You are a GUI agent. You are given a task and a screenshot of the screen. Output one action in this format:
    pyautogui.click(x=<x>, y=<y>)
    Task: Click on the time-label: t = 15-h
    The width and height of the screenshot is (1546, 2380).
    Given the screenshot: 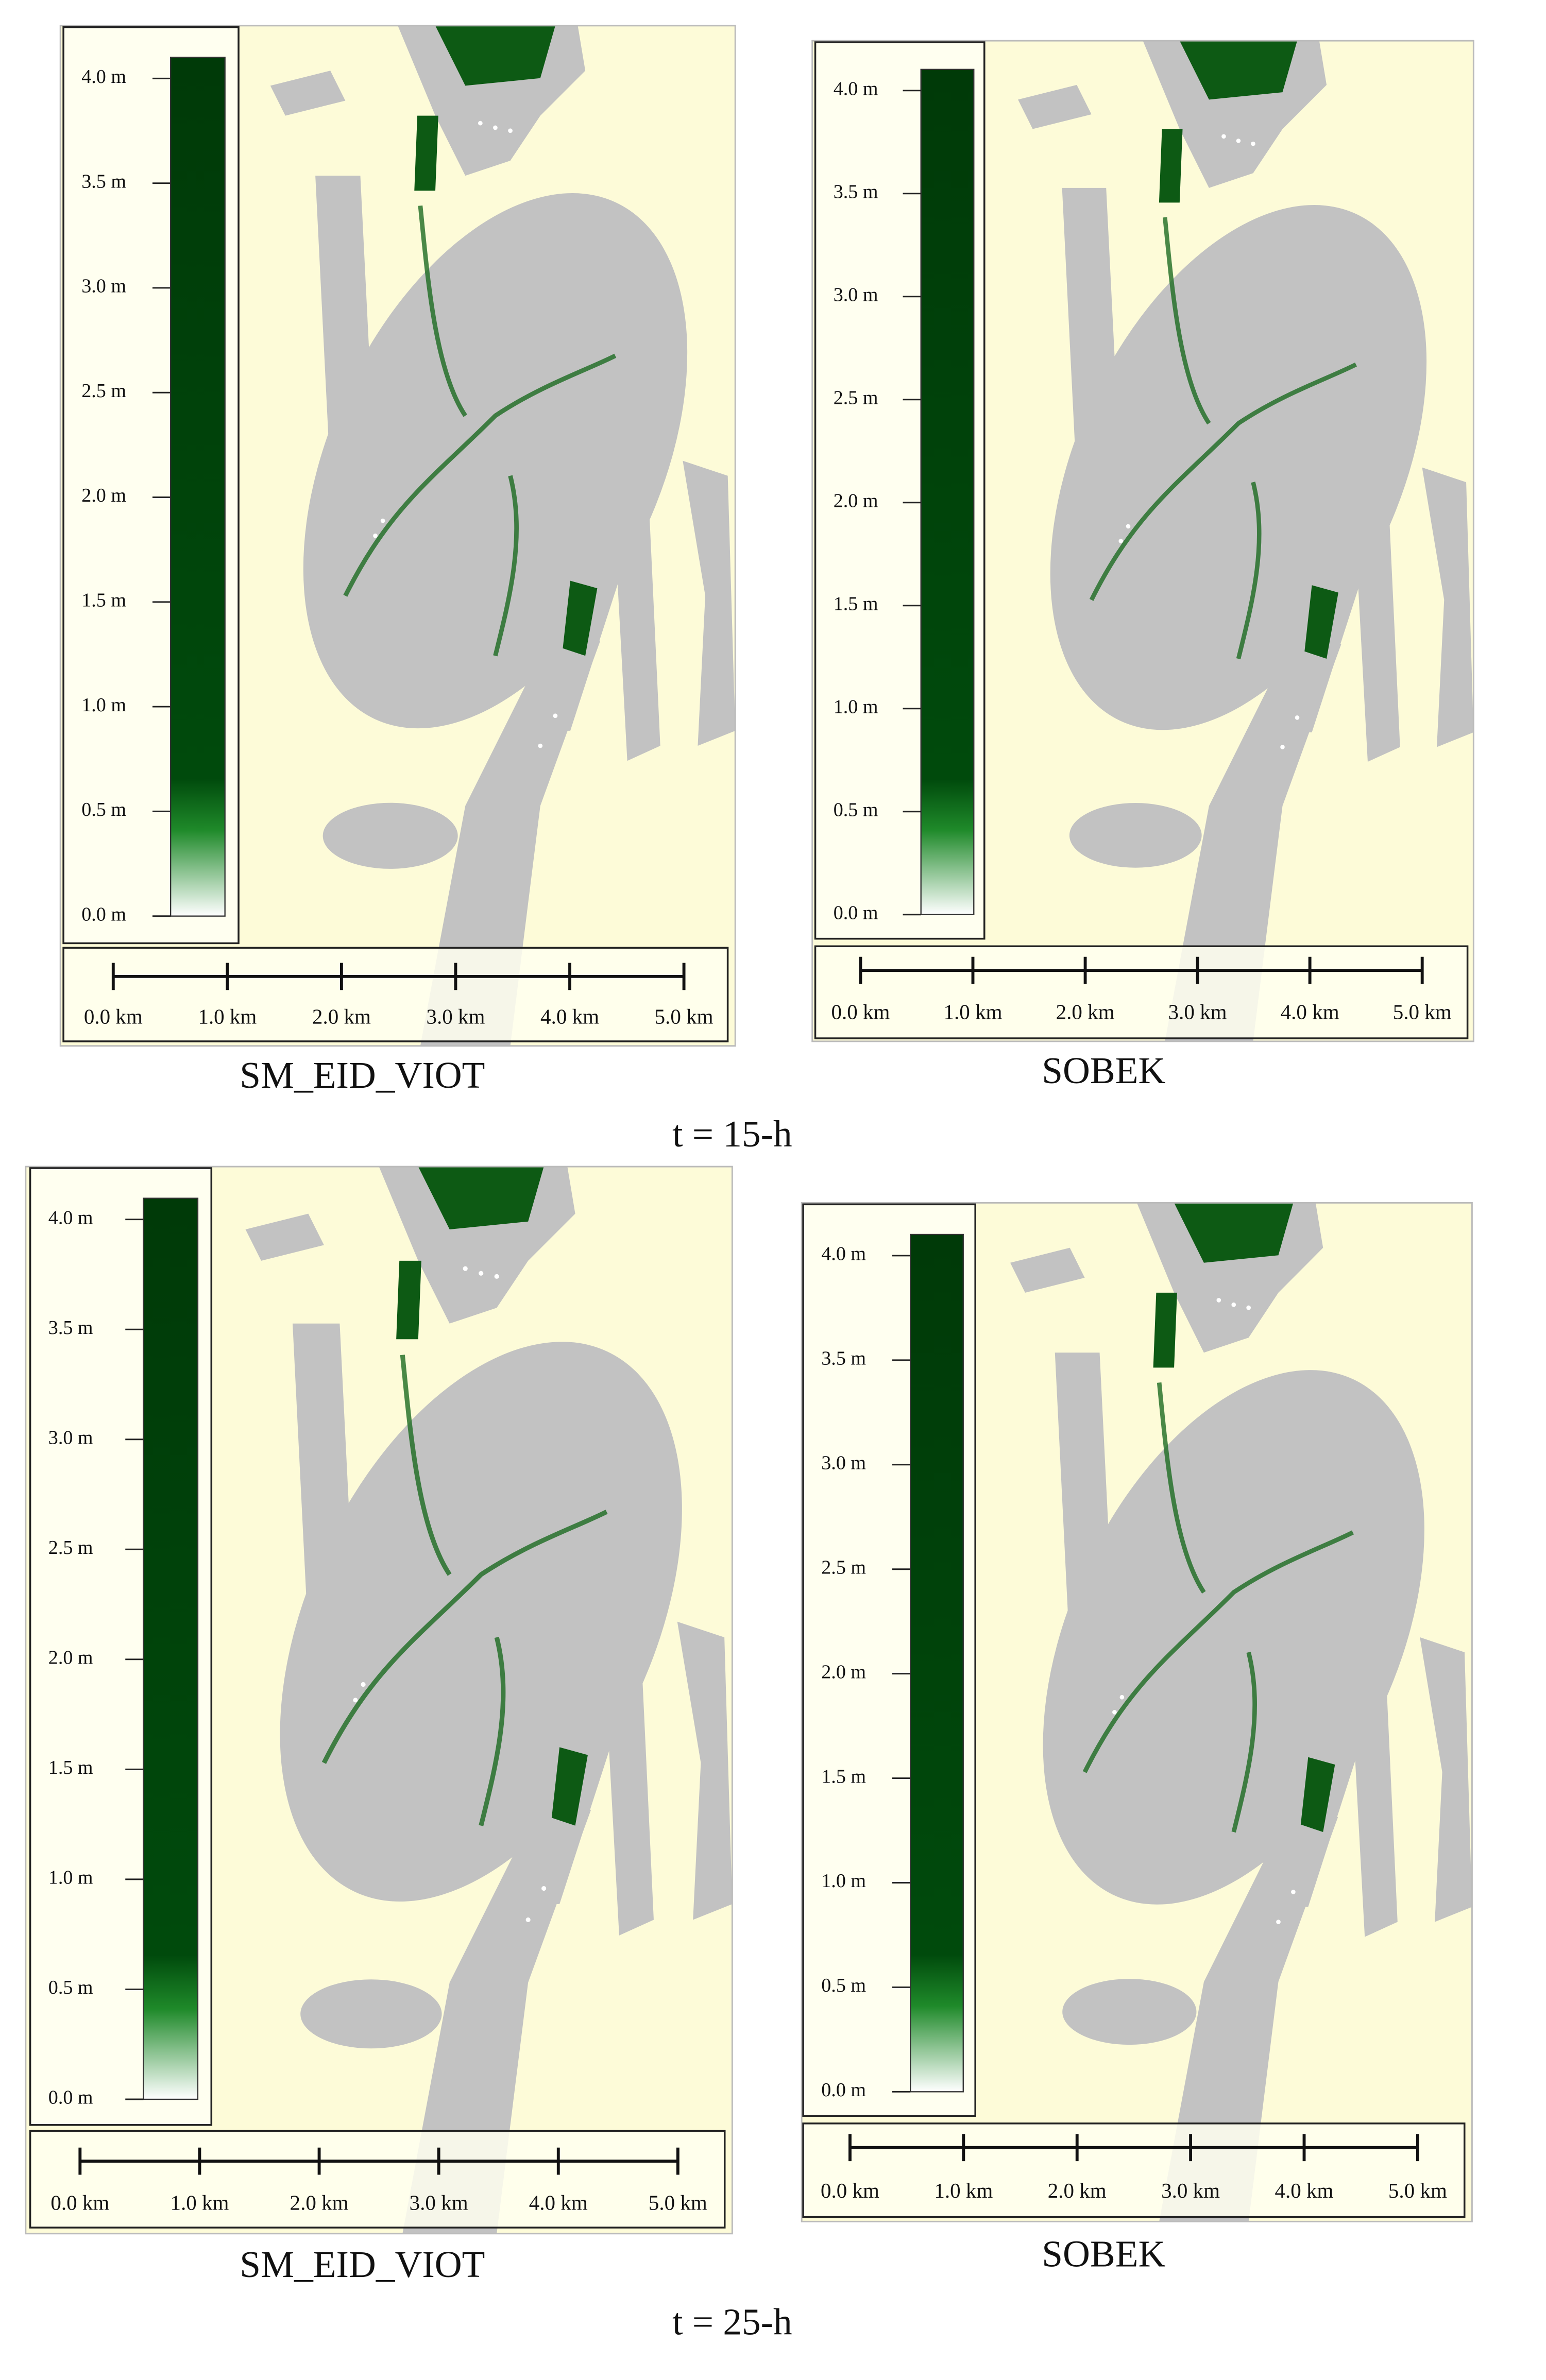 What is the action you would take?
    pyautogui.click(x=732, y=1134)
    